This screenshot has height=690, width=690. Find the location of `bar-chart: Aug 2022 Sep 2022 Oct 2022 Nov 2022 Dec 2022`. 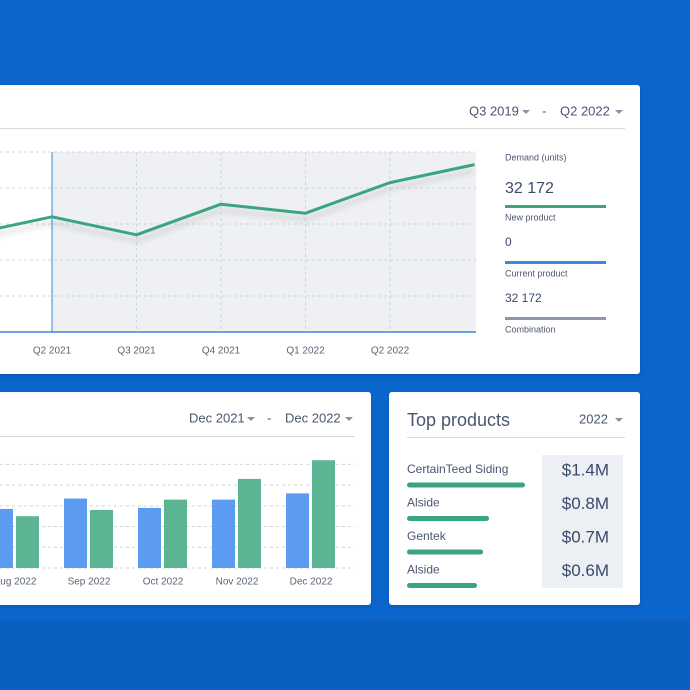

bar-chart: Aug 2022 Sep 2022 Oct 2022 Nov 2022 Dec 2022 is located at coordinates (177, 524).